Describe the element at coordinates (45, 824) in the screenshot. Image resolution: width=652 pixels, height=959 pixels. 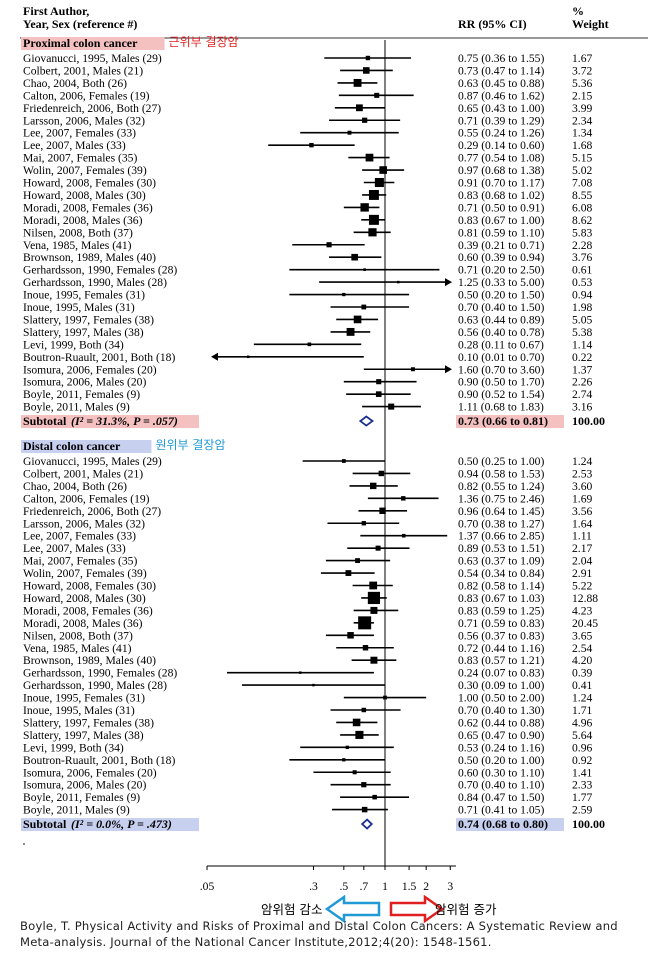
I see `subtotal-label: Subtotal` at that location.